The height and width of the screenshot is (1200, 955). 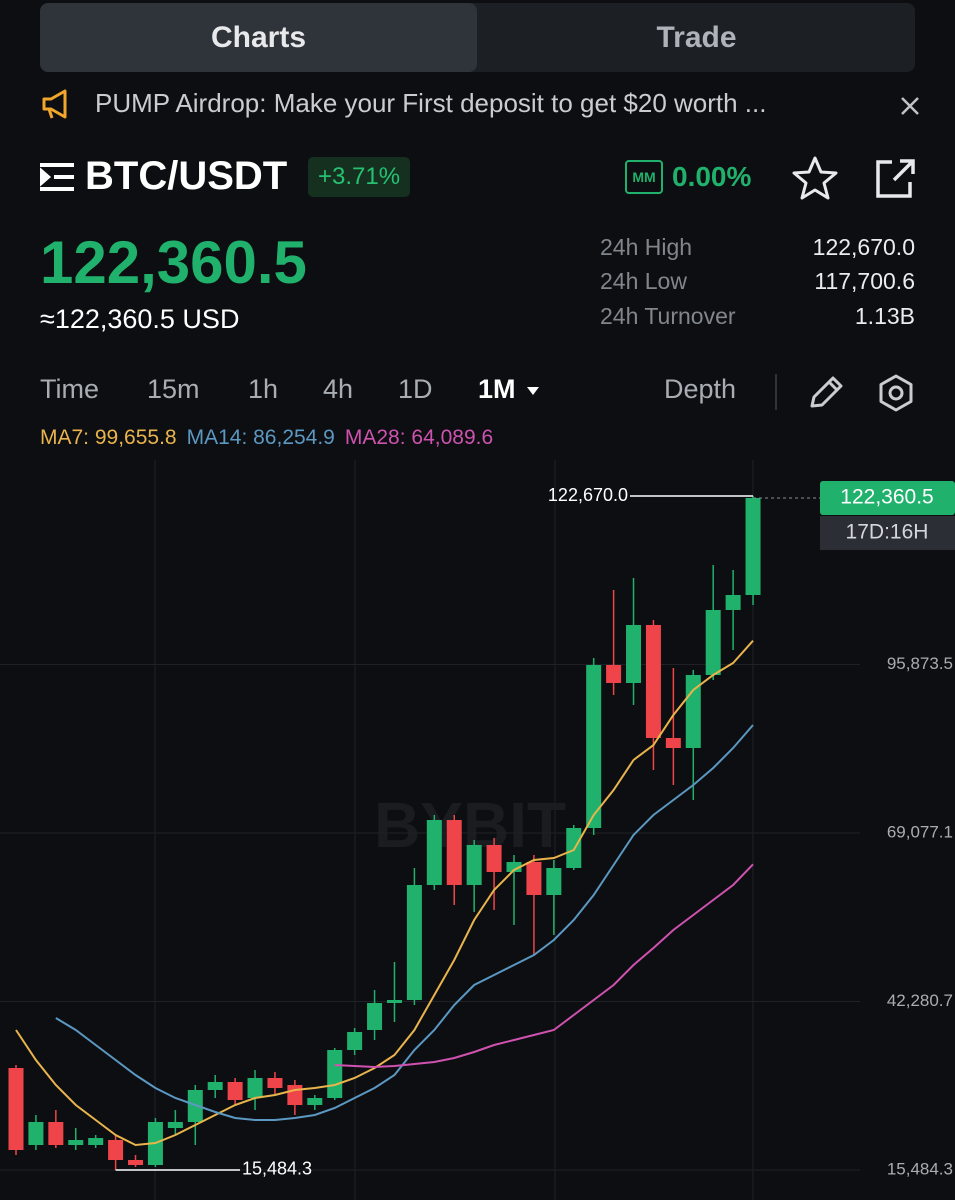 What do you see at coordinates (920, 1000) in the screenshot?
I see `y-tick-label: 42,280.7` at bounding box center [920, 1000].